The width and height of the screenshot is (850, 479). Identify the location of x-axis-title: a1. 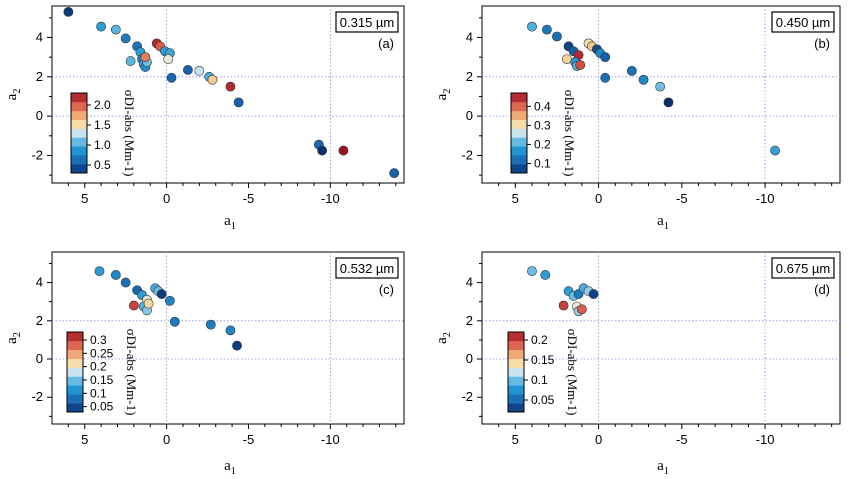
(663, 467).